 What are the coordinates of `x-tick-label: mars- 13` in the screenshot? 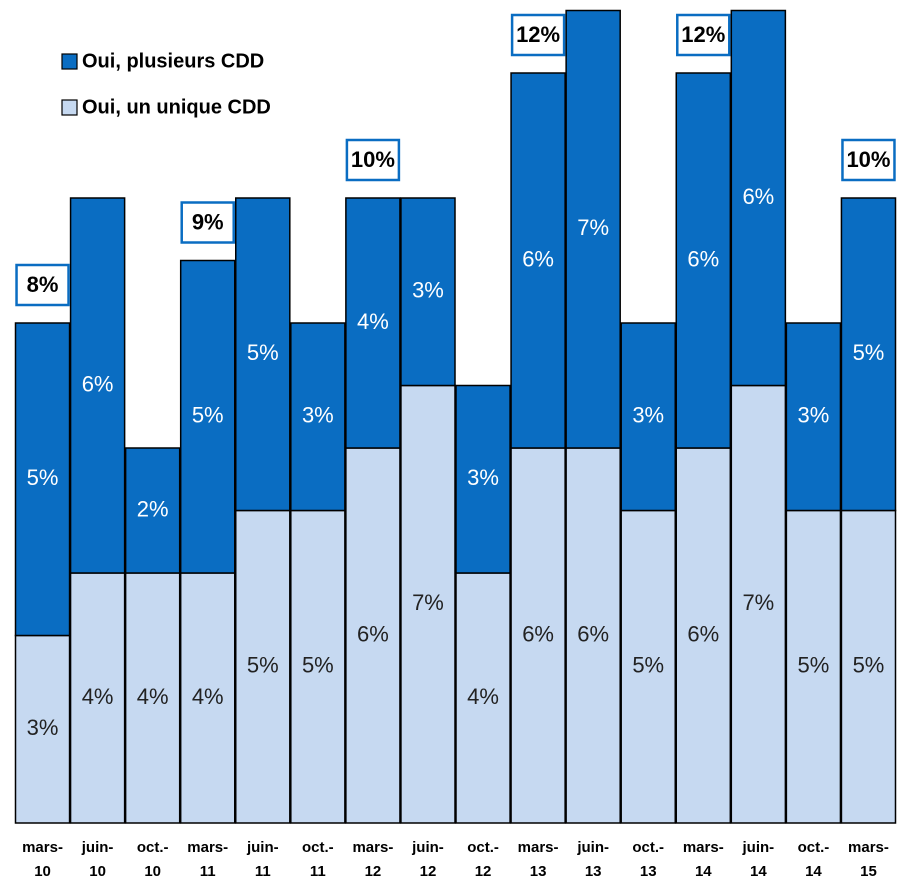 It's located at (538, 859).